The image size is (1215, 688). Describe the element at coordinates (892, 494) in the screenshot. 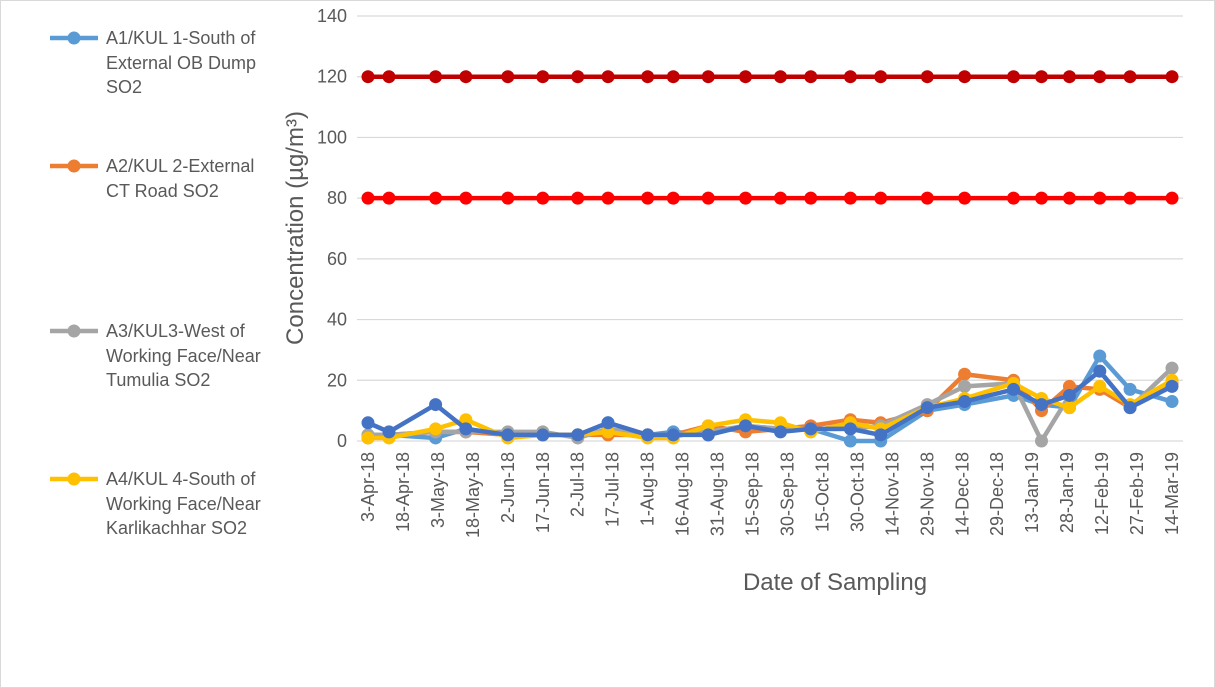

I see `x-tick-label: 14-Nov-18` at that location.